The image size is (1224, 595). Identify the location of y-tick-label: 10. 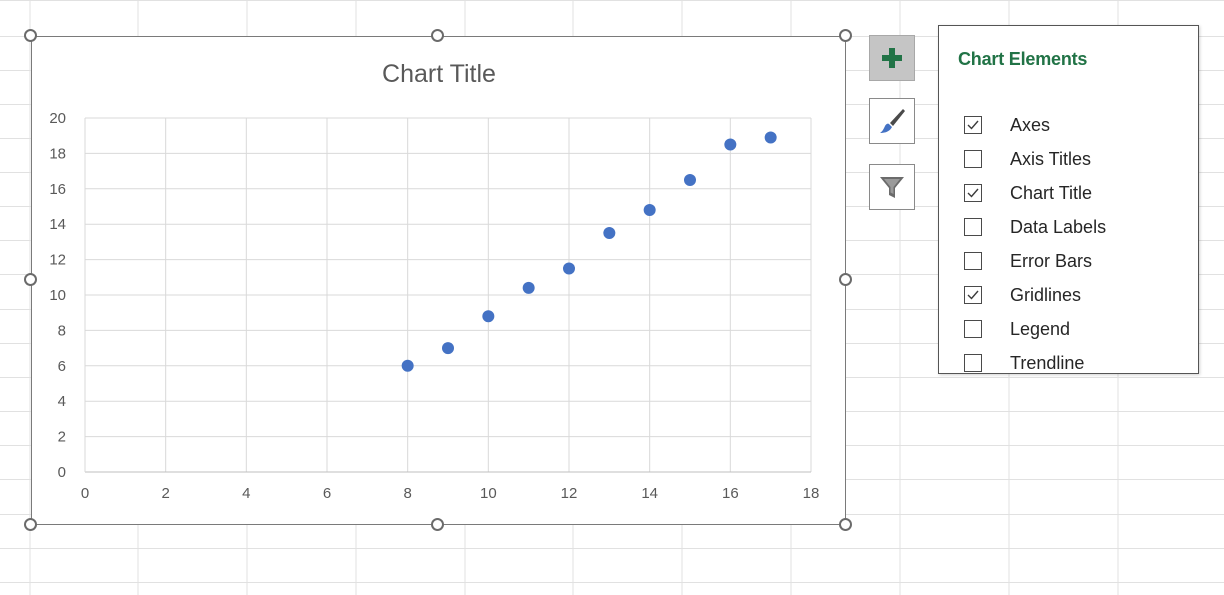
(57, 295).